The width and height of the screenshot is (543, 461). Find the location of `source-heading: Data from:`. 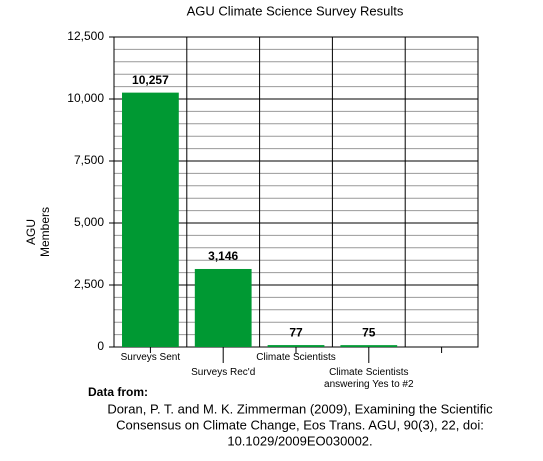

source-heading: Data from: is located at coordinates (118, 392).